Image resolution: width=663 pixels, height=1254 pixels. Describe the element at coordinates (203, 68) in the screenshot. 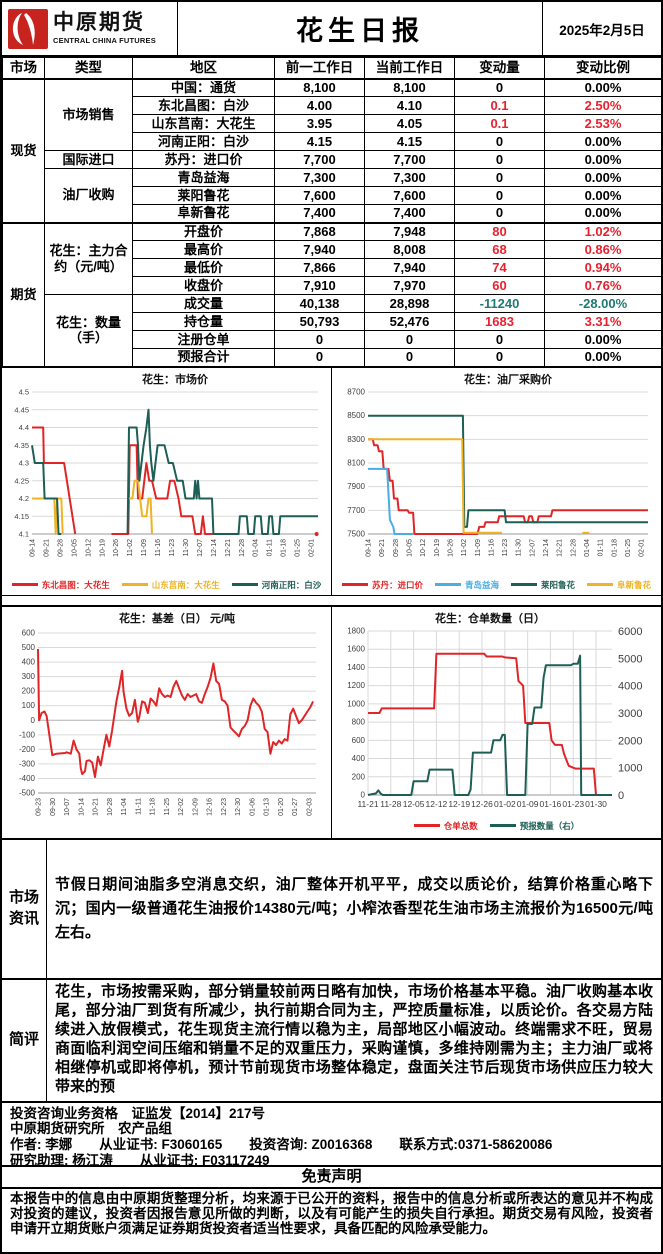

I see `col-header-region: 地区` at that location.